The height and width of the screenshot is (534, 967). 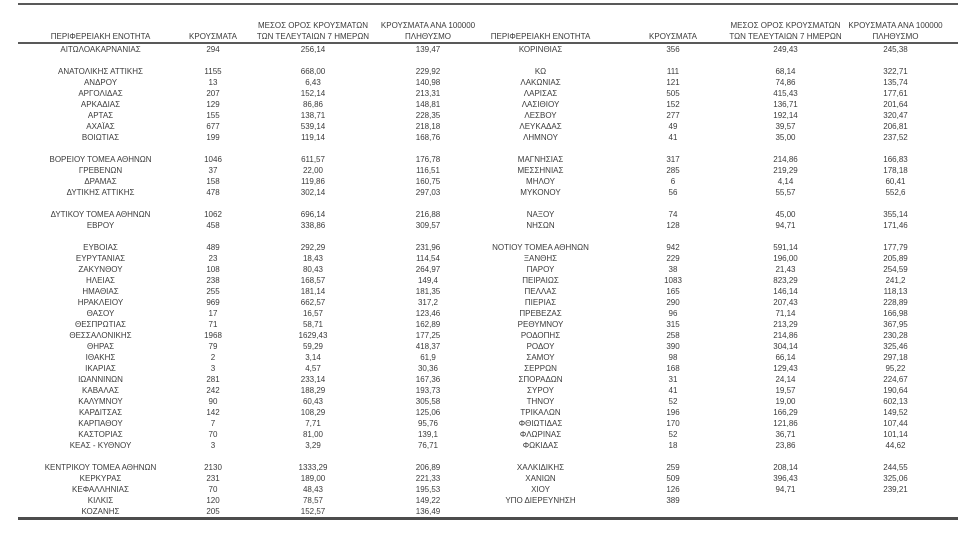 I want to click on cases-cell: 205, so click(x=213, y=511).